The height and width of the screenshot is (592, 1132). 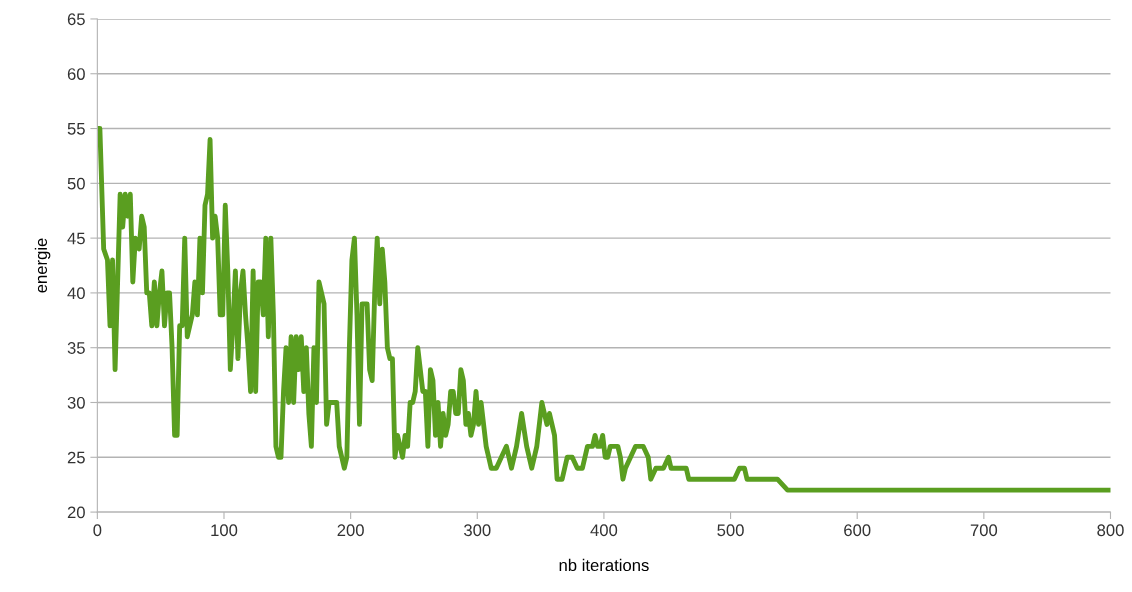 What do you see at coordinates (604, 530) in the screenshot?
I see `x-tick-label: 400` at bounding box center [604, 530].